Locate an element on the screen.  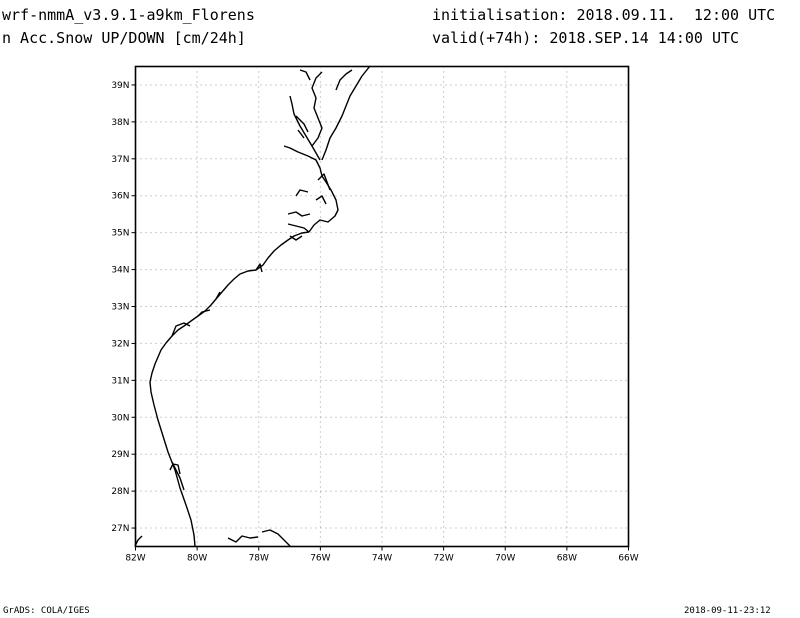
coastline-delaware is located at coordinates (326, 80).